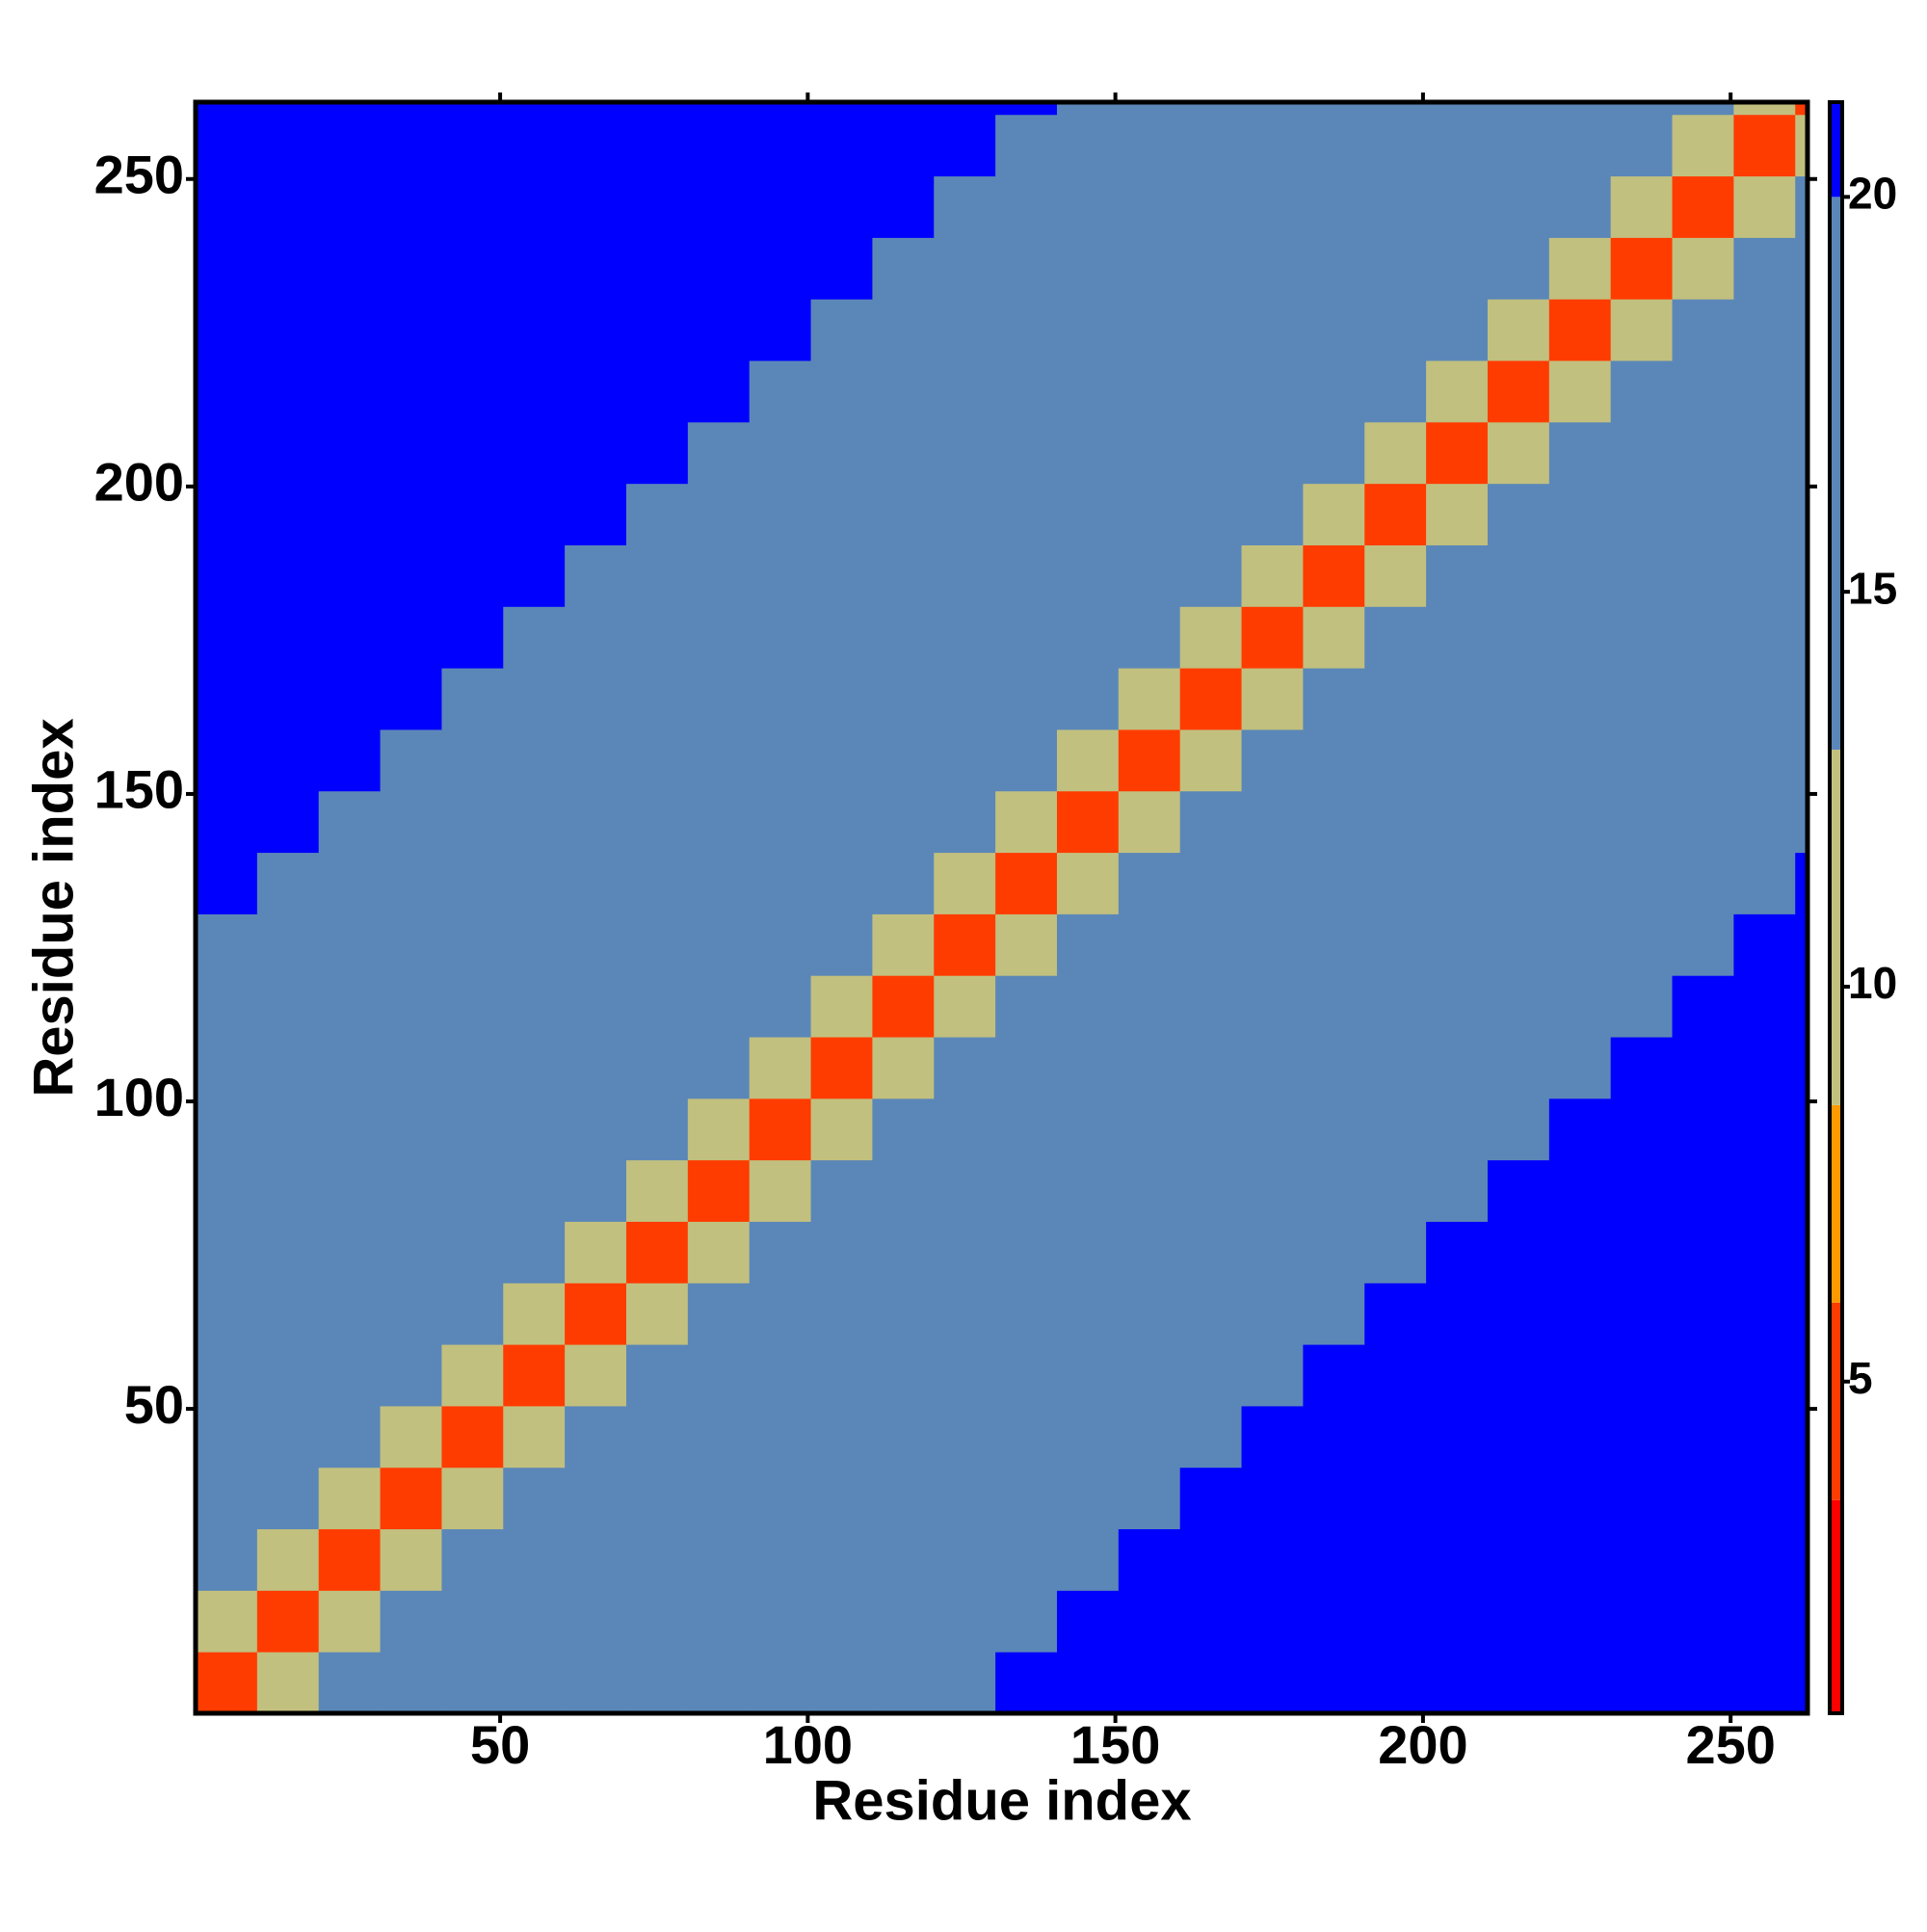 The height and width of the screenshot is (1932, 1927). What do you see at coordinates (1836, 474) in the screenshot?
I see `colorbar-band` at bounding box center [1836, 474].